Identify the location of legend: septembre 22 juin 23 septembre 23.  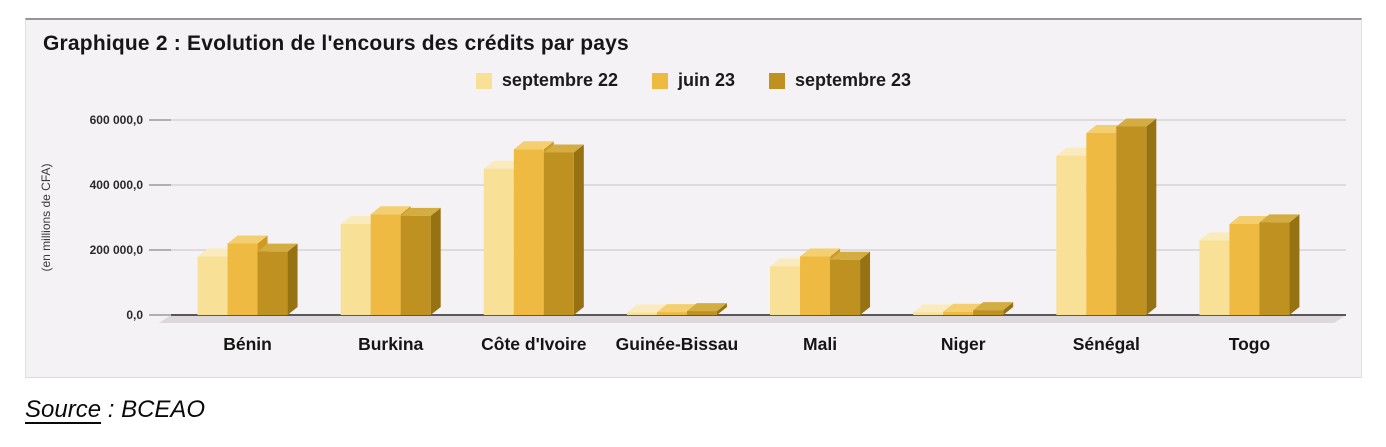
(693, 80).